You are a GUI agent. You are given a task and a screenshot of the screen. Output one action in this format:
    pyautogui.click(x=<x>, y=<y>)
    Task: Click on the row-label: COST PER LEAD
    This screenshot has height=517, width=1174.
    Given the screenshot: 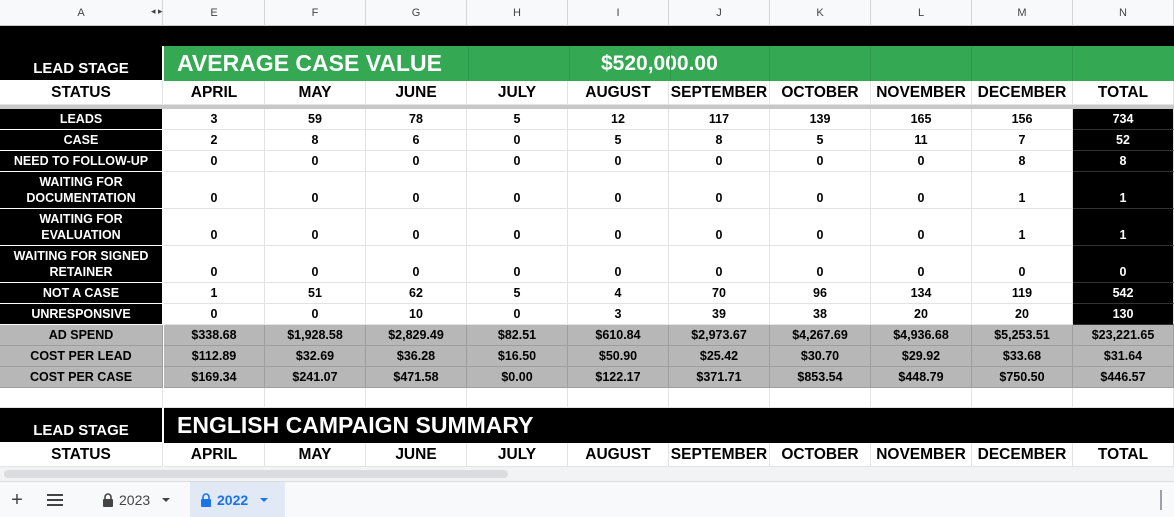 What is the action you would take?
    pyautogui.click(x=81, y=356)
    